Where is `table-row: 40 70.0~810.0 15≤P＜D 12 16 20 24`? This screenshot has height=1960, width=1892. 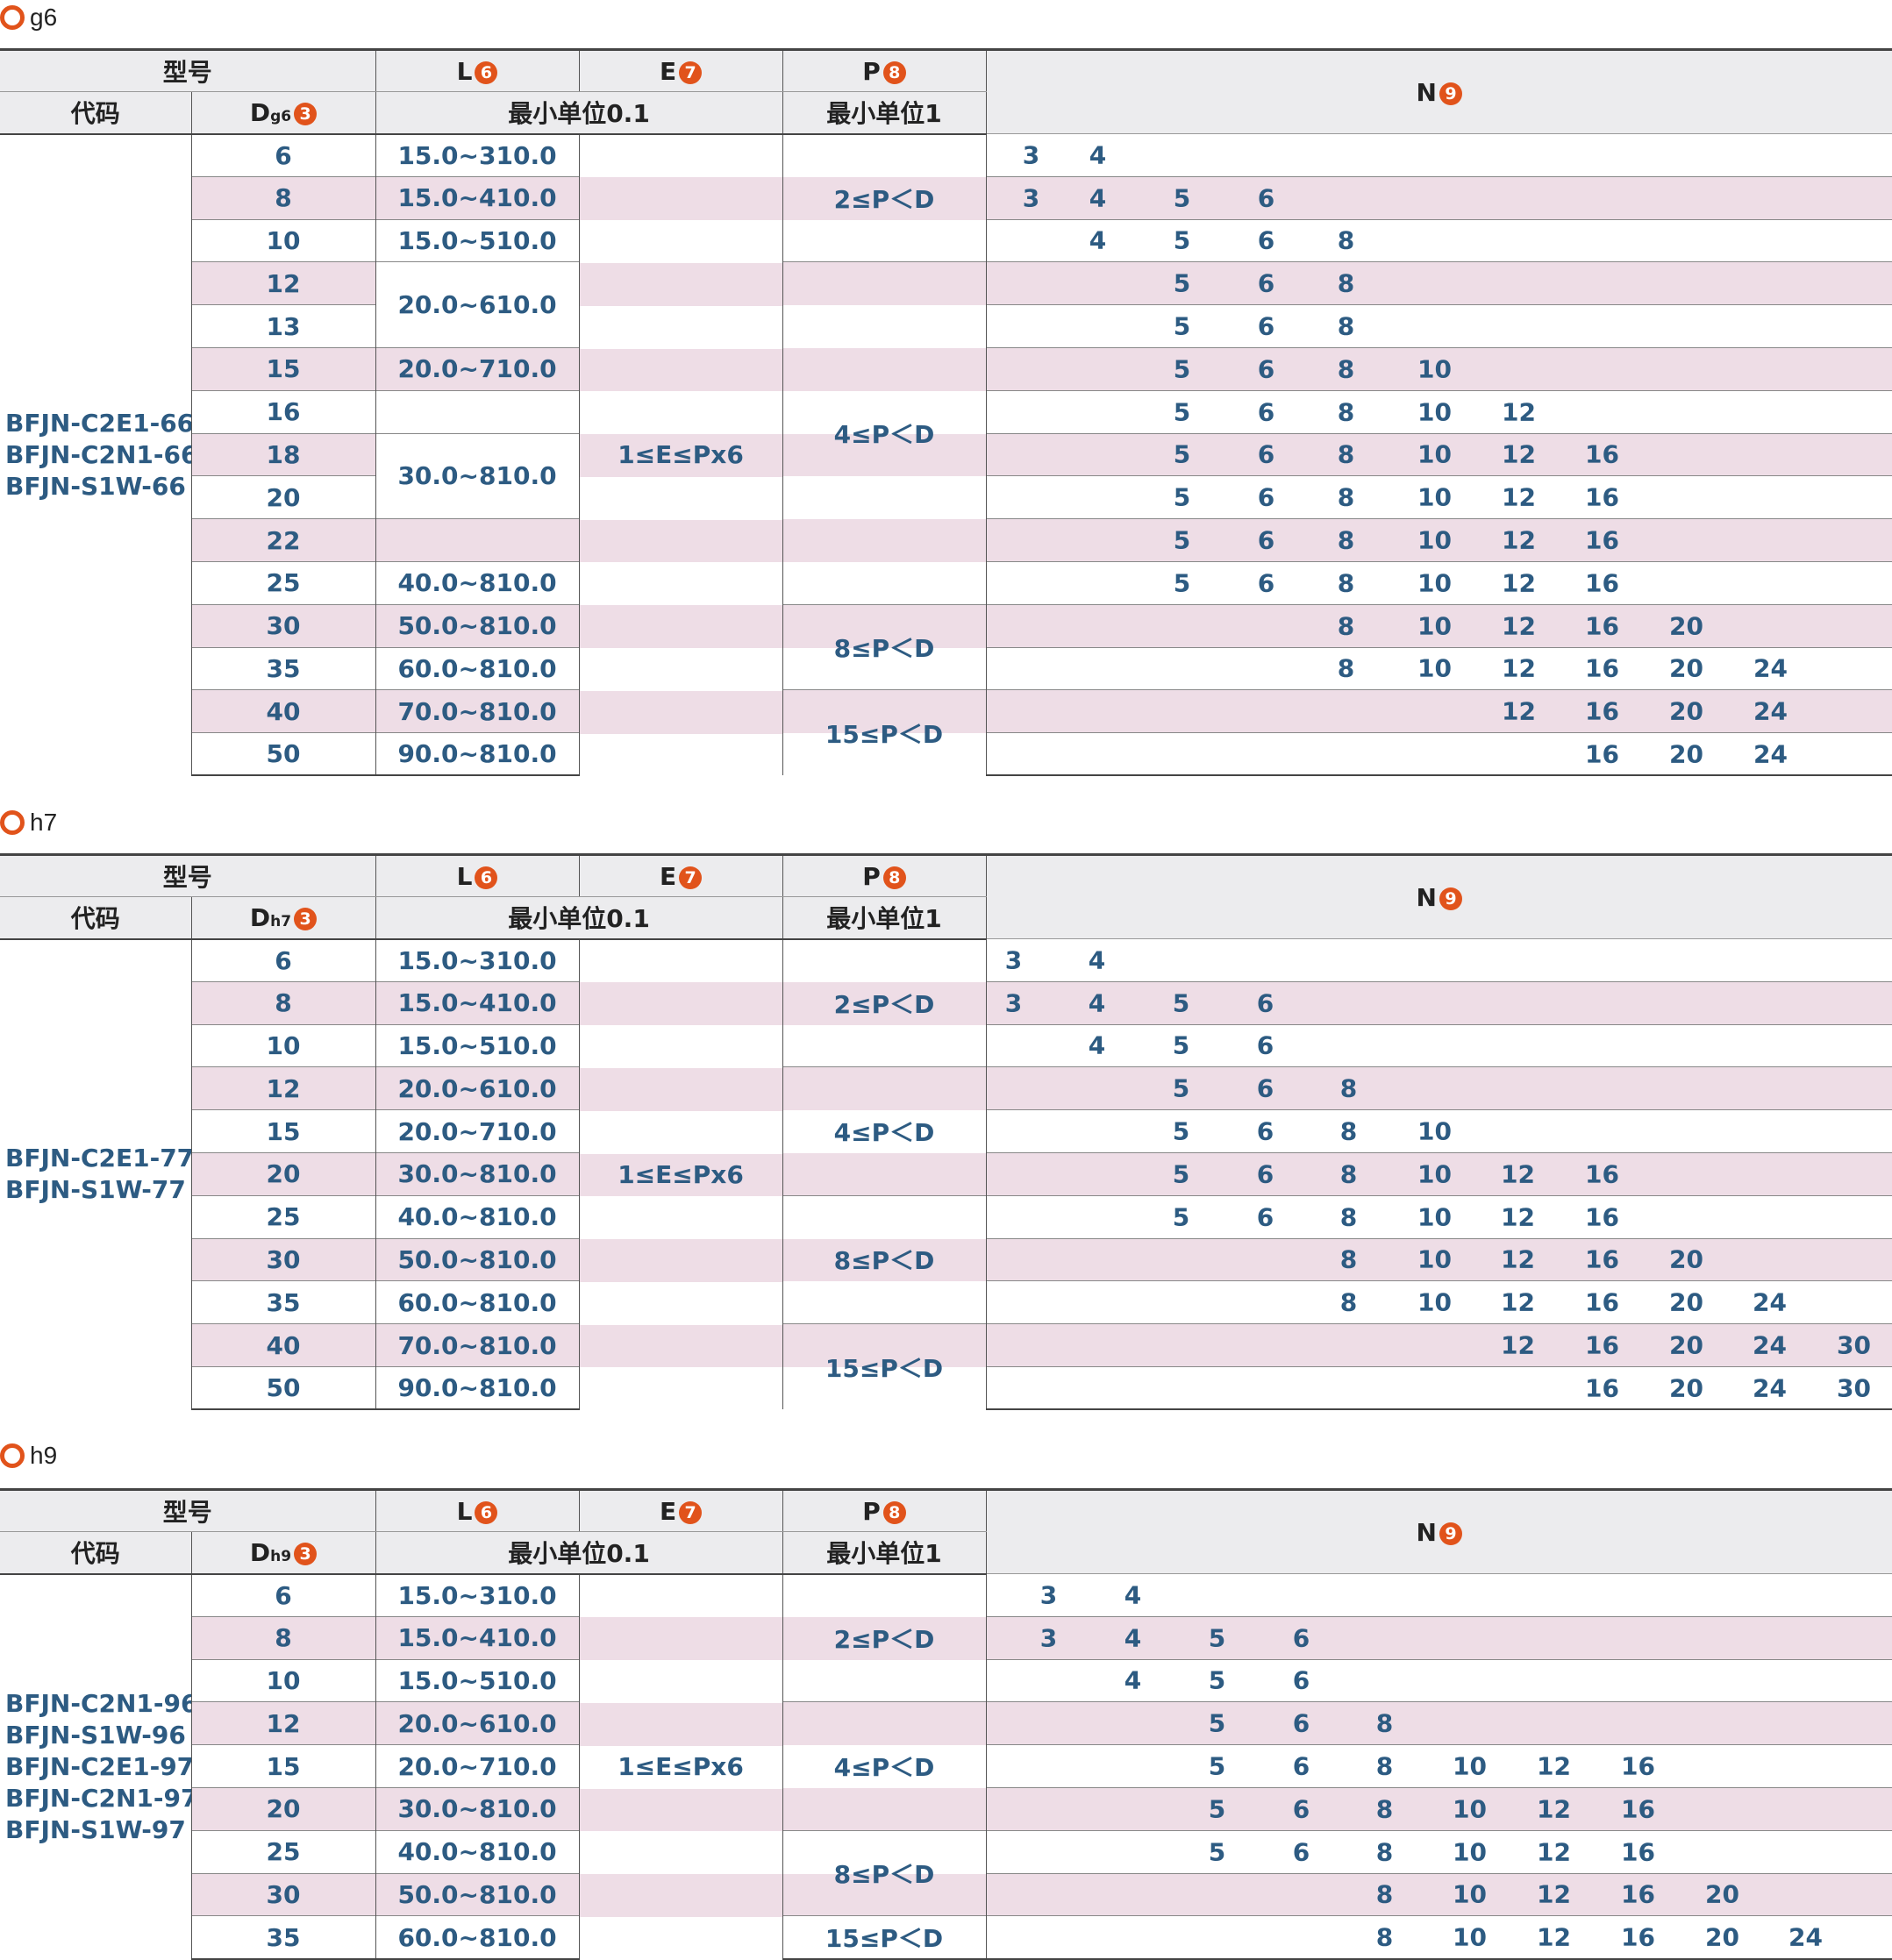
table-row: 40 70.0~810.0 15≤P＜D 12 16 20 24 is located at coordinates (946, 733).